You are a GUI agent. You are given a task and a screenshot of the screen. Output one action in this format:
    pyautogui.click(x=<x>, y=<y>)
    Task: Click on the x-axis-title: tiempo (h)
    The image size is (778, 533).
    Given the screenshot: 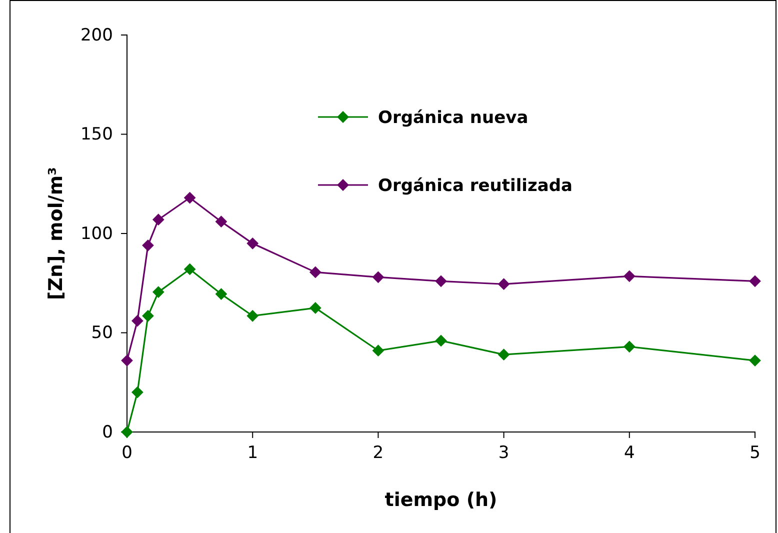 What is the action you would take?
    pyautogui.click(x=441, y=500)
    